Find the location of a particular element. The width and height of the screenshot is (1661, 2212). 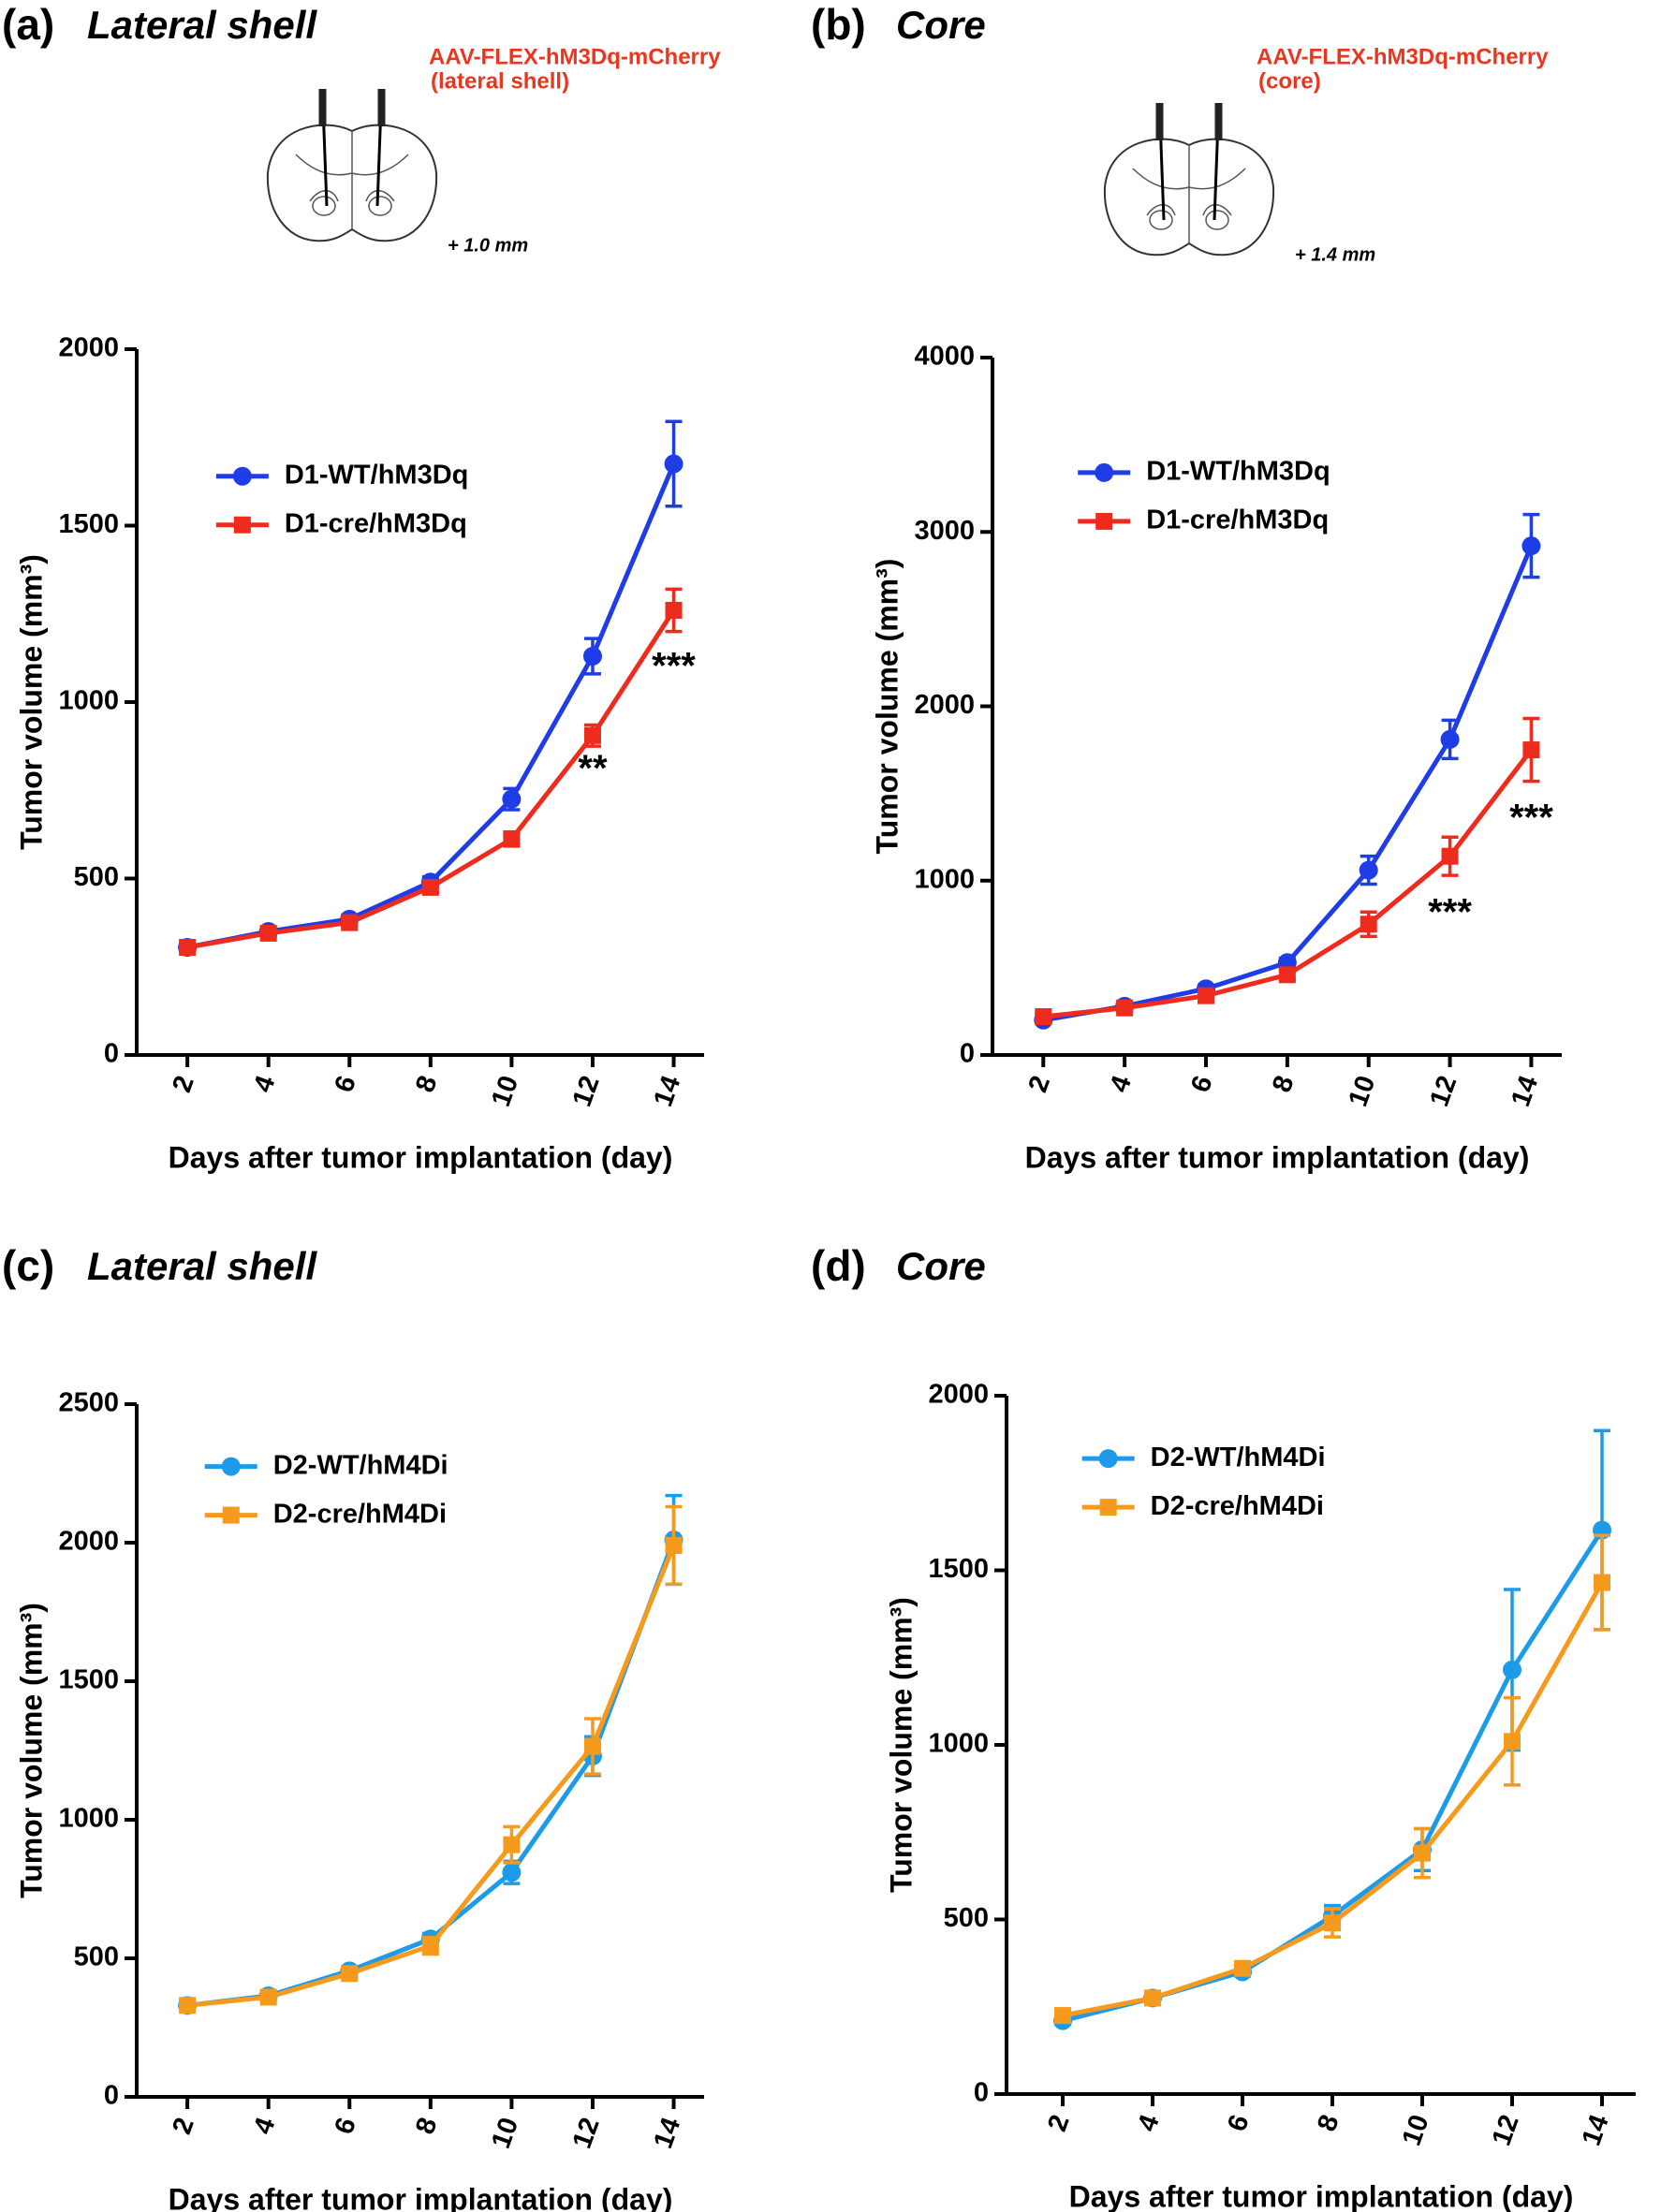

inset-coordinate: + 1.4 mm is located at coordinates (1335, 254).